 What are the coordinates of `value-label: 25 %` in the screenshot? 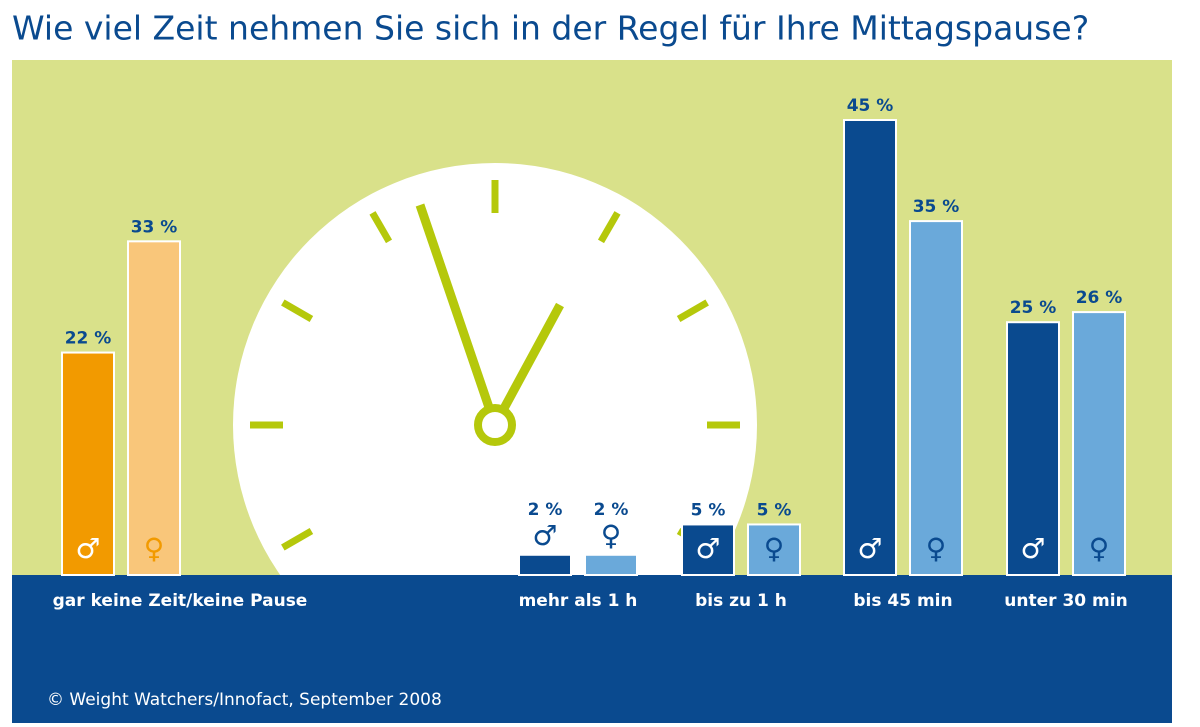 It's located at (1033, 308).